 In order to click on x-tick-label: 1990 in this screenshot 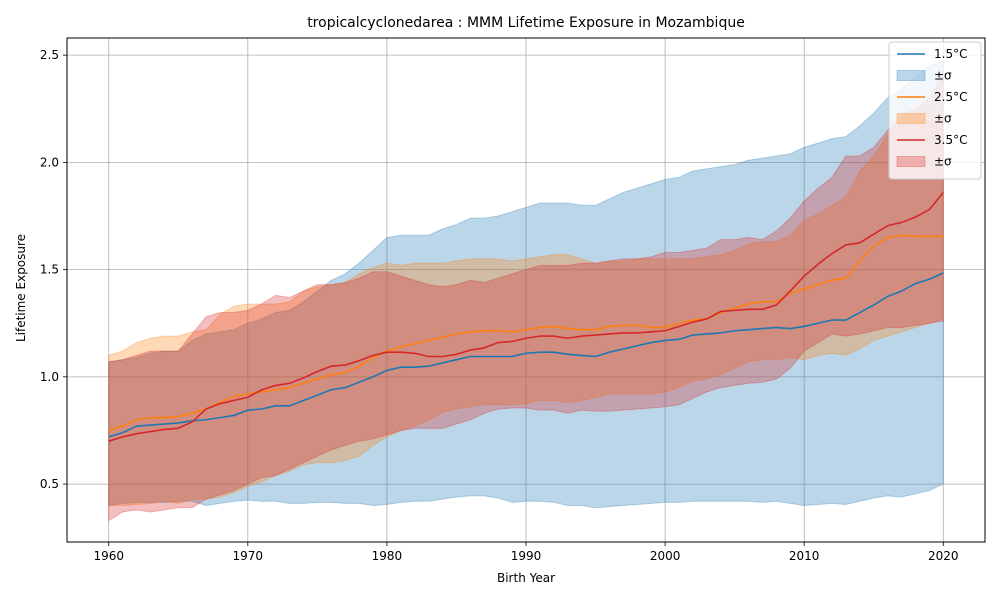, I will do `click(526, 556)`.